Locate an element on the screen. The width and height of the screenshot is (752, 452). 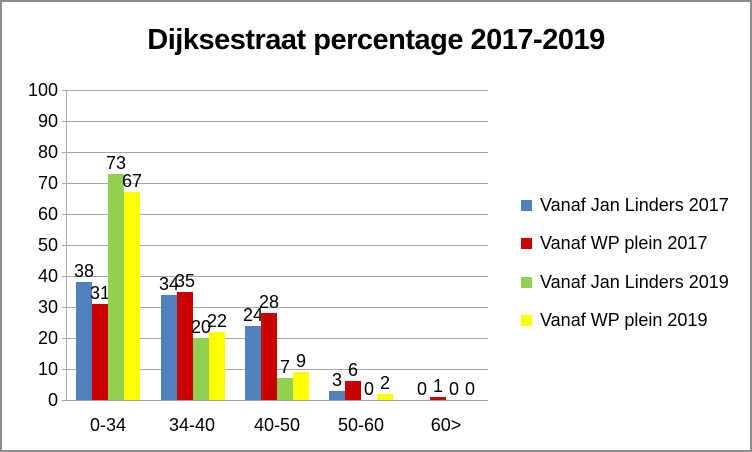
bar-value-label: 67 is located at coordinates (132, 181).